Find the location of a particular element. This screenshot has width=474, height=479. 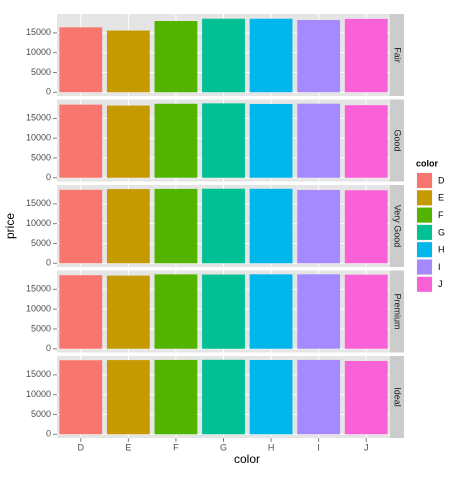

x-tick-label: H is located at coordinates (271, 447).